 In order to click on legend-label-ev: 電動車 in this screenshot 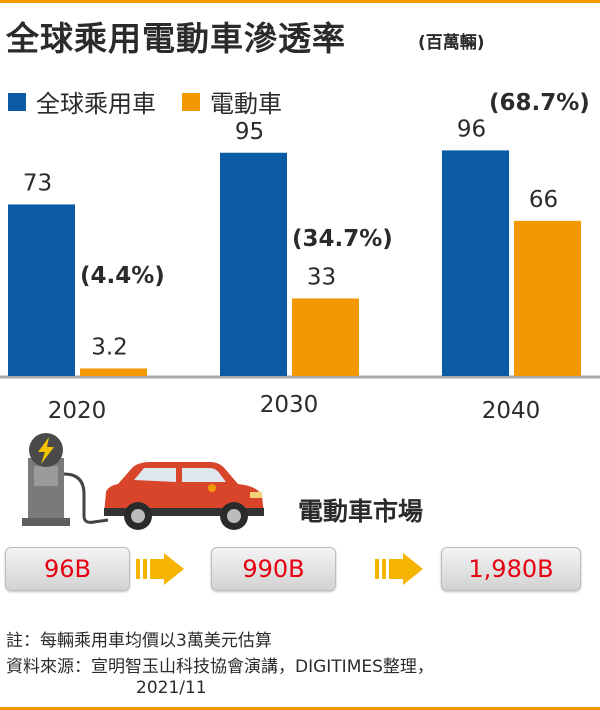, I will do `click(246, 104)`.